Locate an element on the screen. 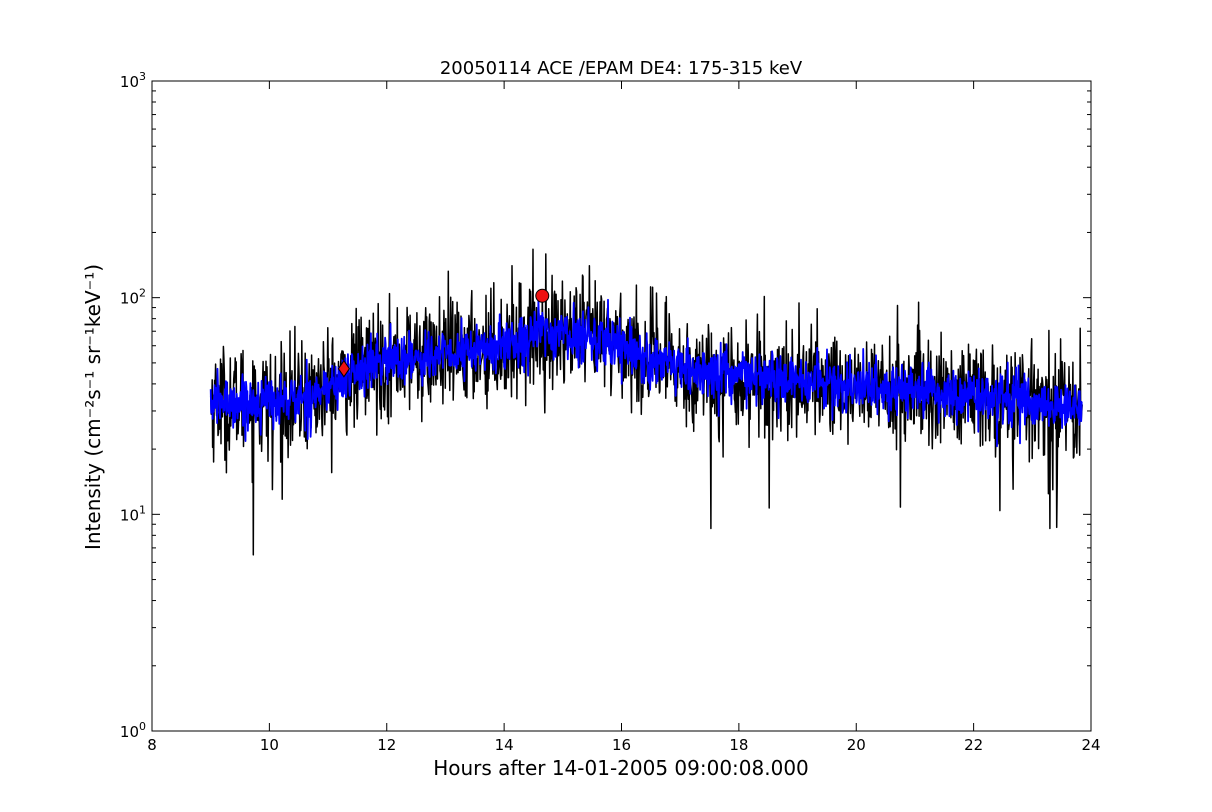 This screenshot has height=812, width=1212. y-tick-label: 10¹ is located at coordinates (133, 513).